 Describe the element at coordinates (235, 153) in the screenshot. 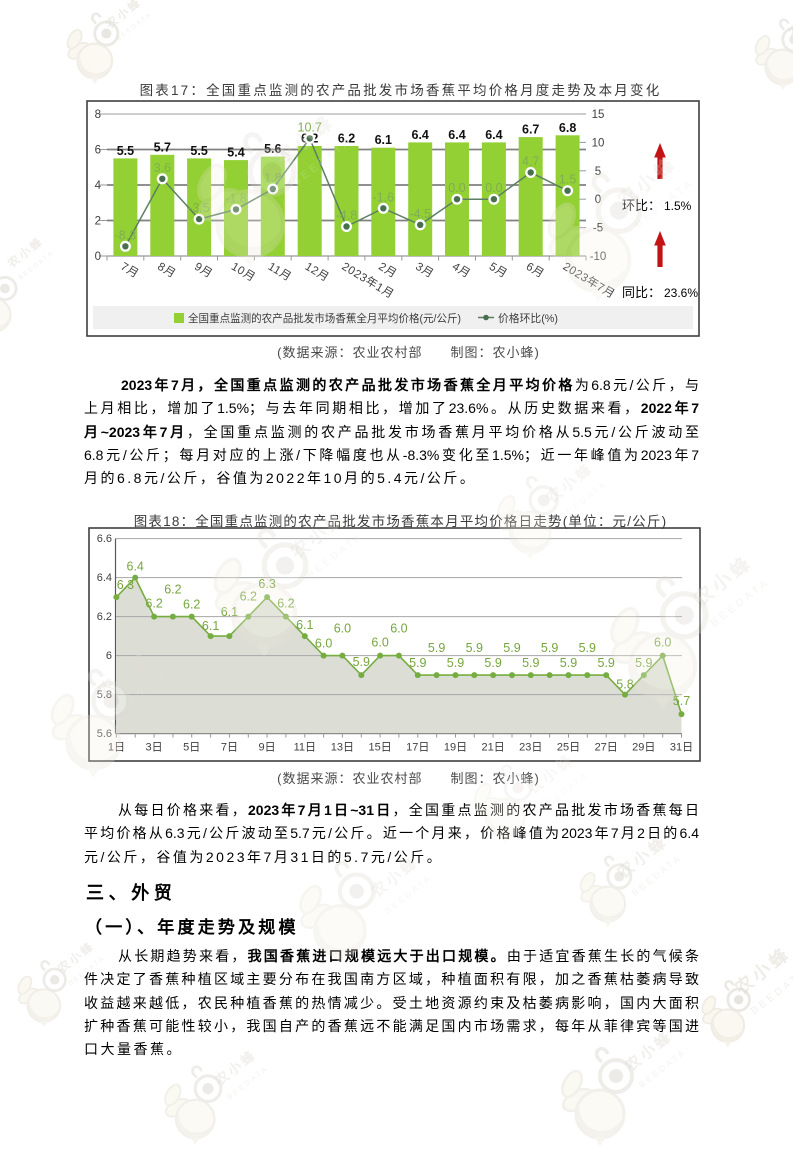

I see `svg-text: 5.4` at that location.